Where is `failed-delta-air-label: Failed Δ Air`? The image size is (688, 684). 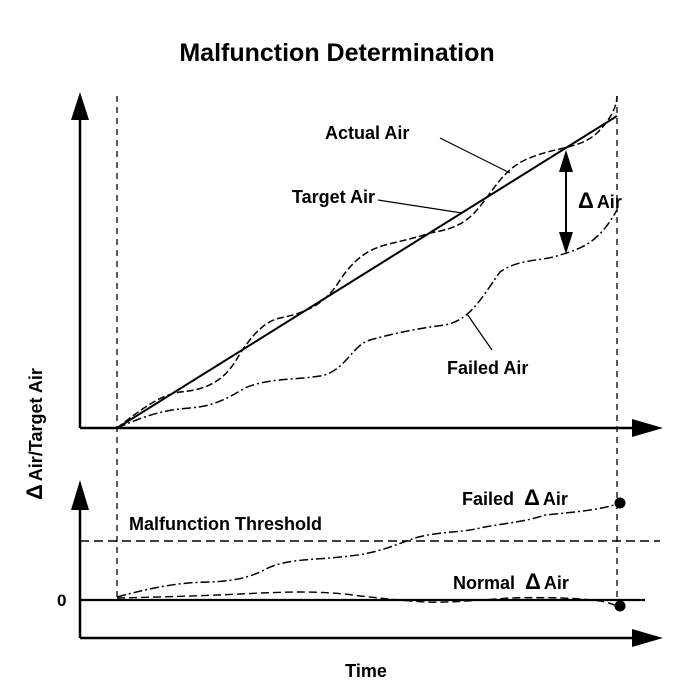 failed-delta-air-label: Failed Δ Air is located at coordinates (515, 497).